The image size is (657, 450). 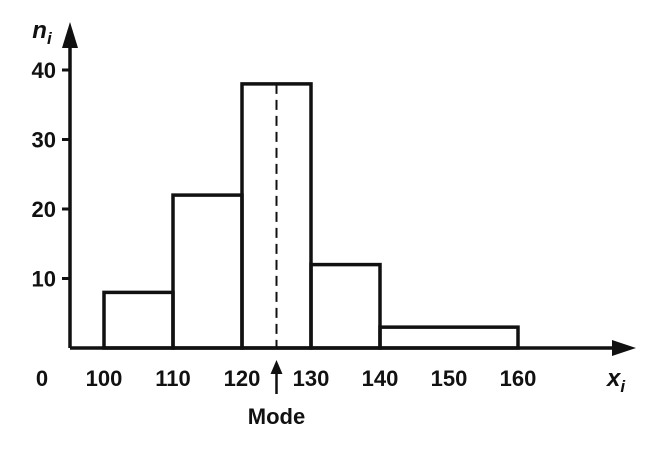 What do you see at coordinates (50, 38) in the screenshot?
I see `y-axis-label-sub: i` at bounding box center [50, 38].